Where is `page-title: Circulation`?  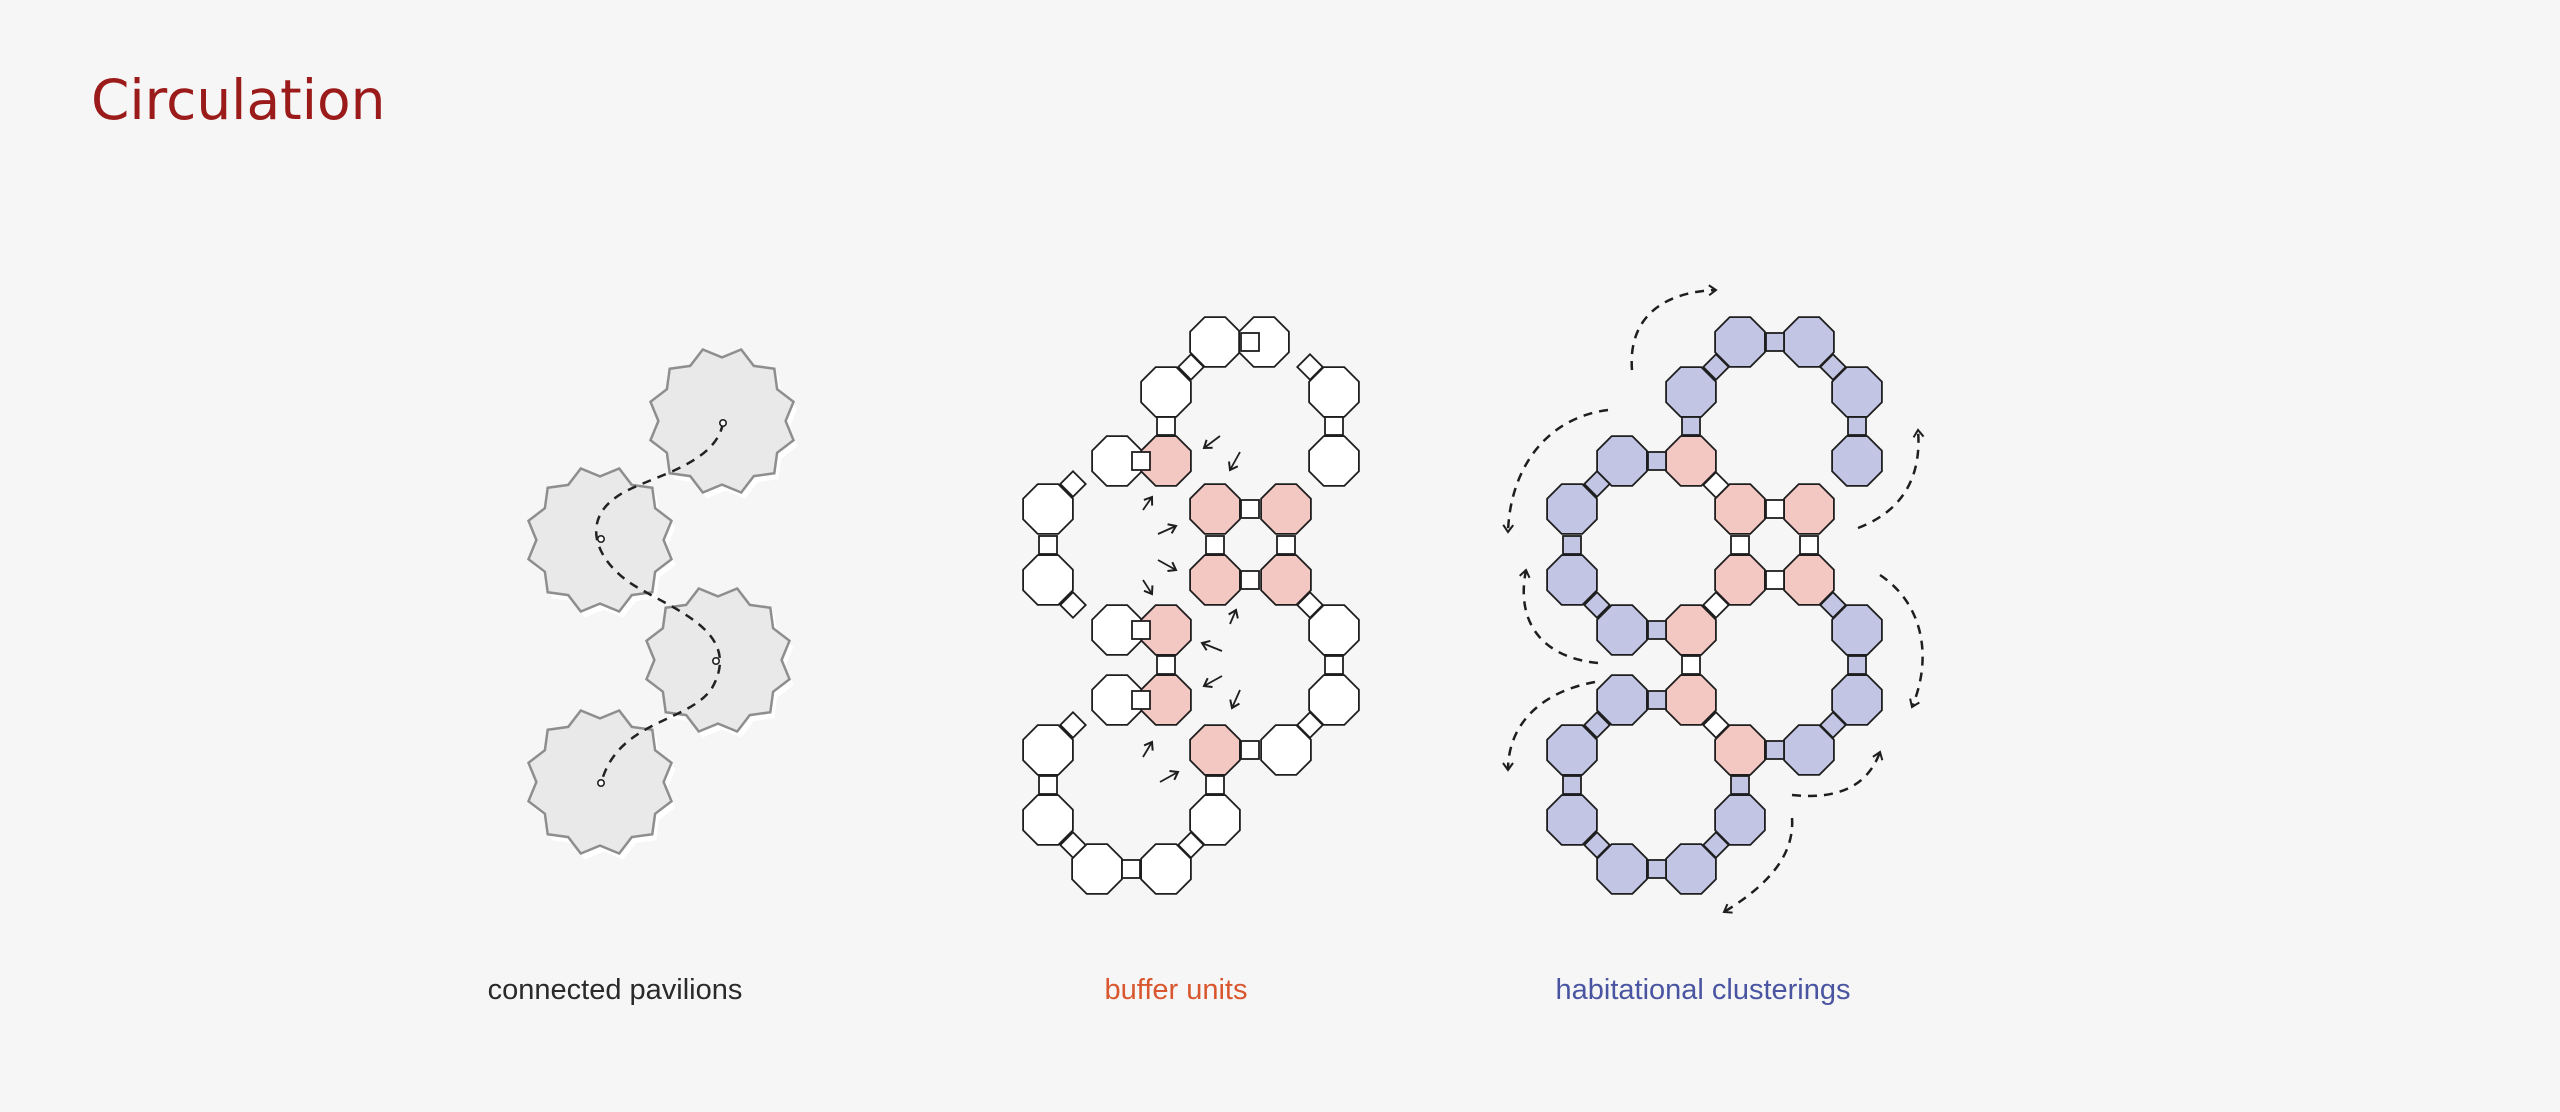
page-title: Circulation is located at coordinates (238, 100).